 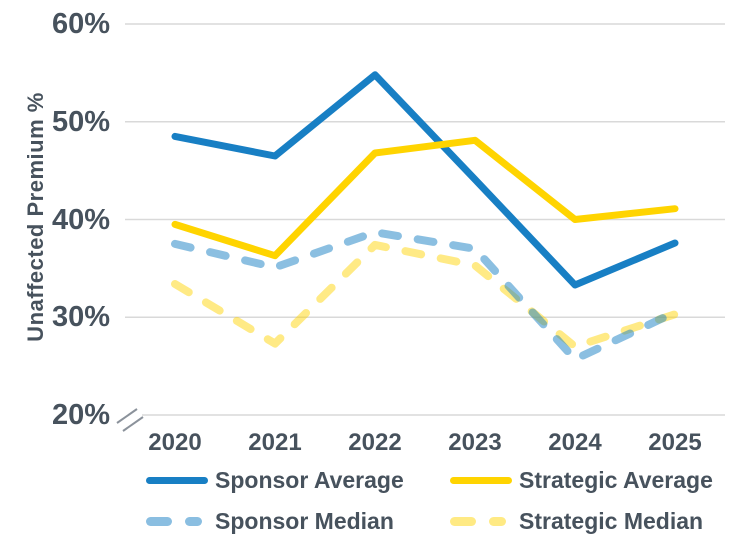 I want to click on legend-label: Sponsor Average, so click(x=309, y=479).